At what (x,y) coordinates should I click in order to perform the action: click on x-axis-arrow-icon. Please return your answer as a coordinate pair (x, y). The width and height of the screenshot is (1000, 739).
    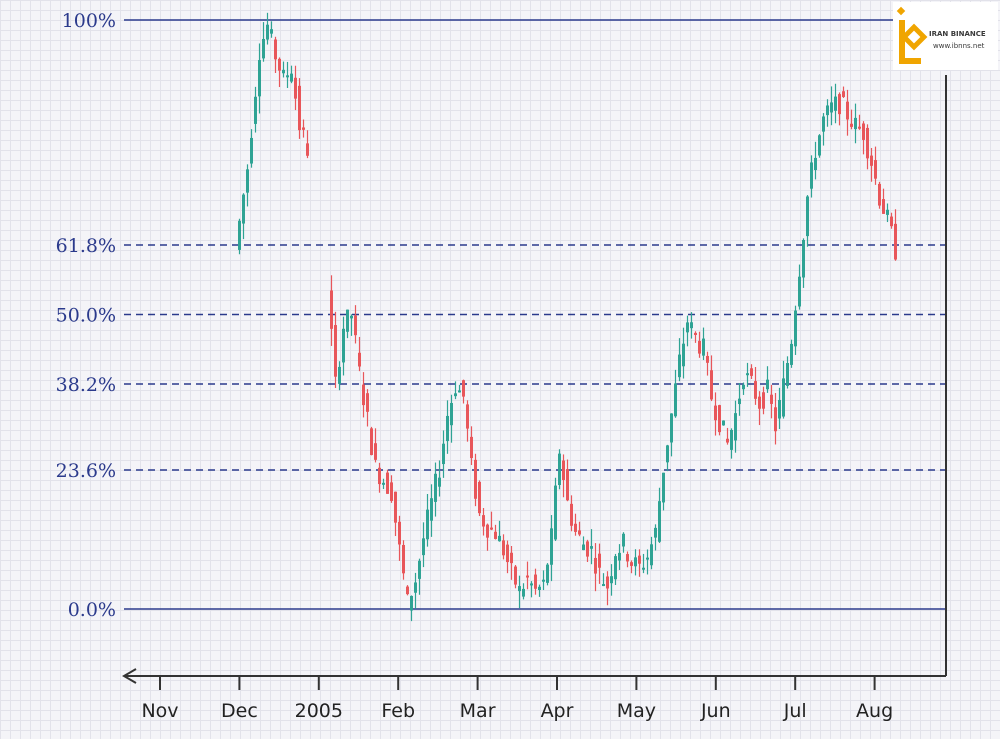
    Looking at the image, I should click on (129, 676).